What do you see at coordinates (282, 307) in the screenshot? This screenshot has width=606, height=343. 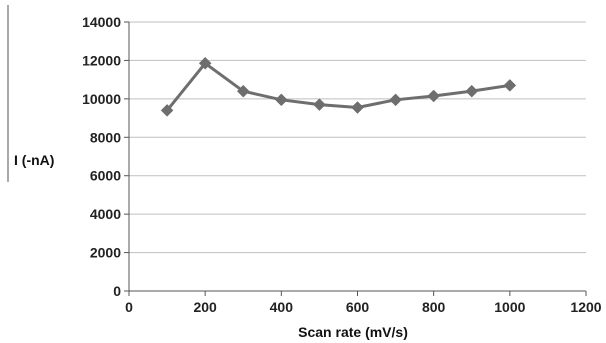 I see `x-tick-label: 400` at bounding box center [282, 307].